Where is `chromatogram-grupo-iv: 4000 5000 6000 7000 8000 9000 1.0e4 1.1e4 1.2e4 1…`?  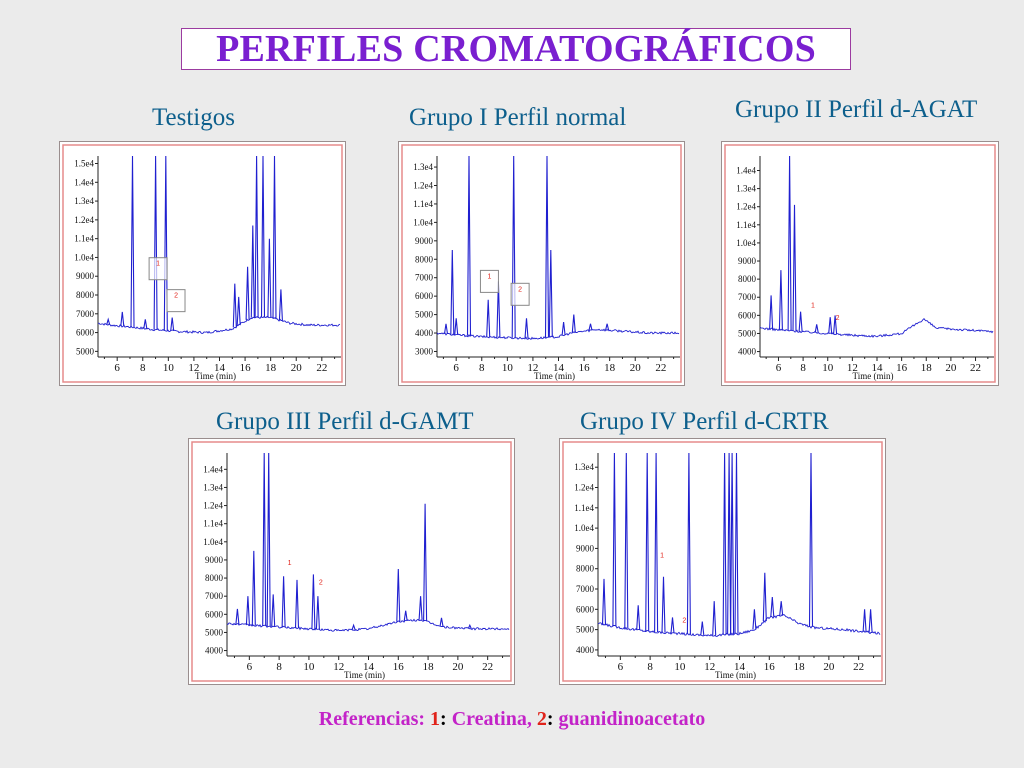 chromatogram-grupo-iv: 4000 5000 6000 7000 8000 9000 1.0e4 1.1e4 1.2e4 1… is located at coordinates (722, 561).